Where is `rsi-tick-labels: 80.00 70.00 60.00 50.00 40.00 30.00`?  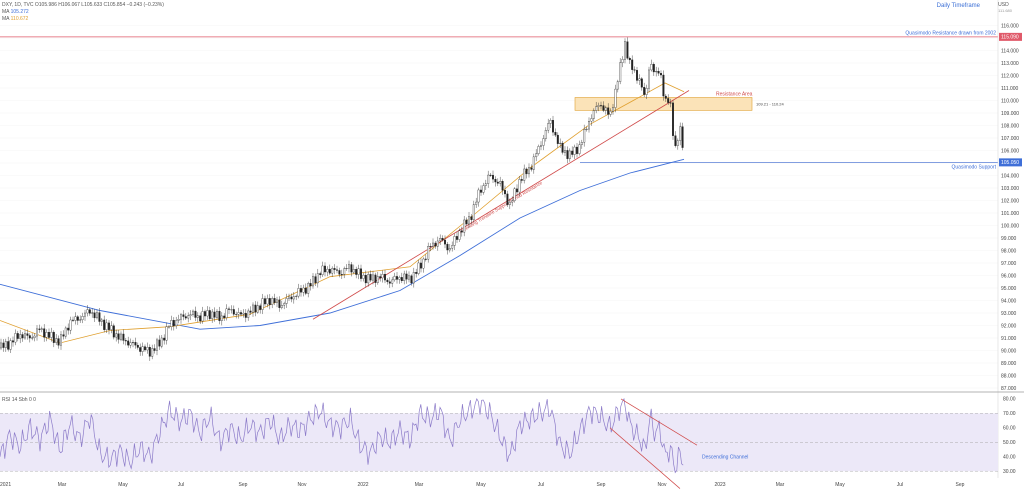 rsi-tick-labels: 80.00 70.00 60.00 50.00 40.00 30.00 is located at coordinates (1009, 436).